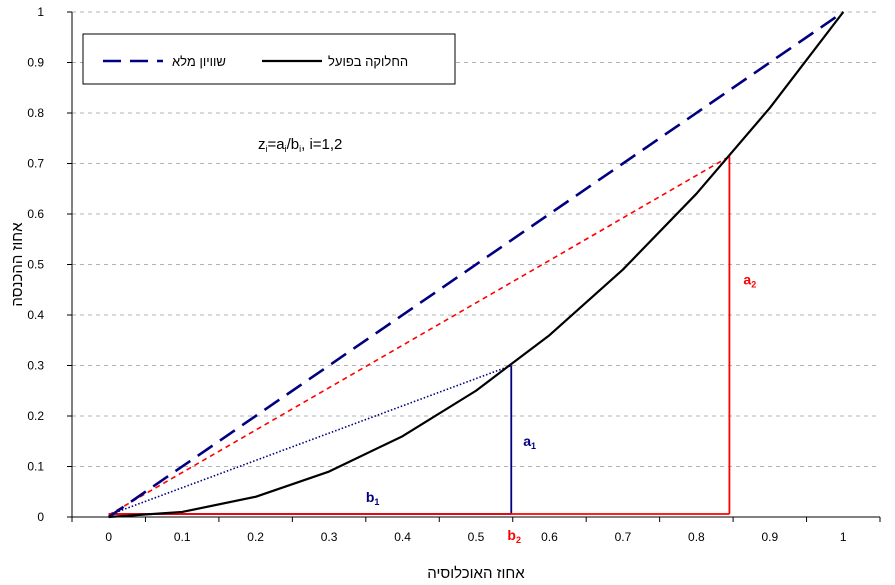 Image resolution: width=895 pixels, height=585 pixels. I want to click on y-axis-title: אחוז ההכנסה, so click(17, 264).